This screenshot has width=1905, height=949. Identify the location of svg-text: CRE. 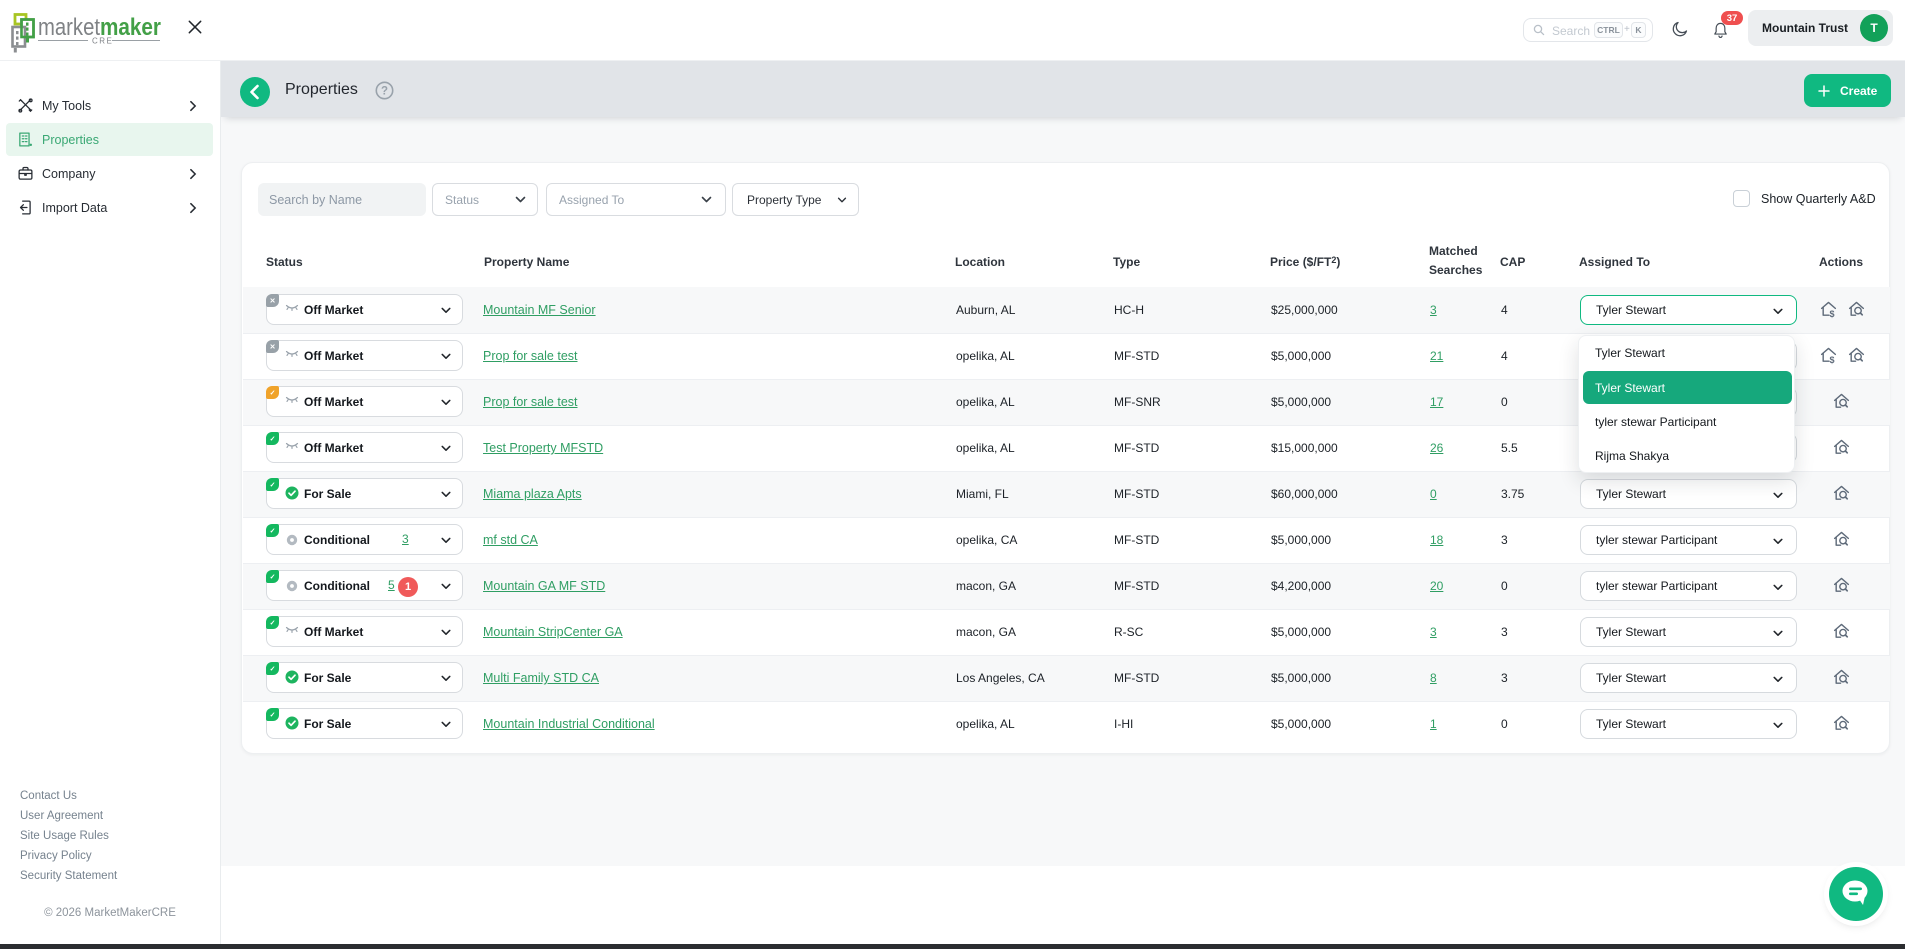
(102, 41).